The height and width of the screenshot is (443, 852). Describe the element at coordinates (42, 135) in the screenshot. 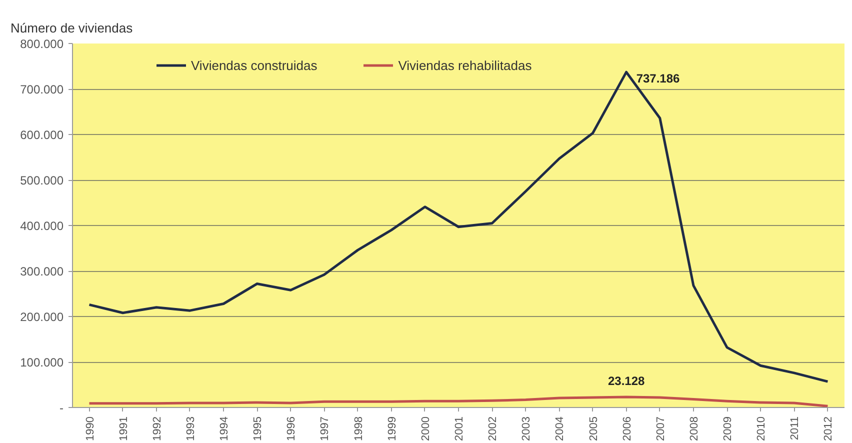

I see `y-tick-label: 600.000` at that location.